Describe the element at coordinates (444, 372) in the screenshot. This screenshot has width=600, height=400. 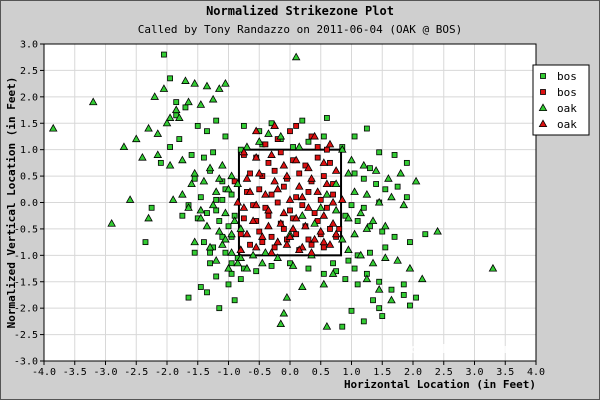
I see `x-tick-label: 2.5` at that location.